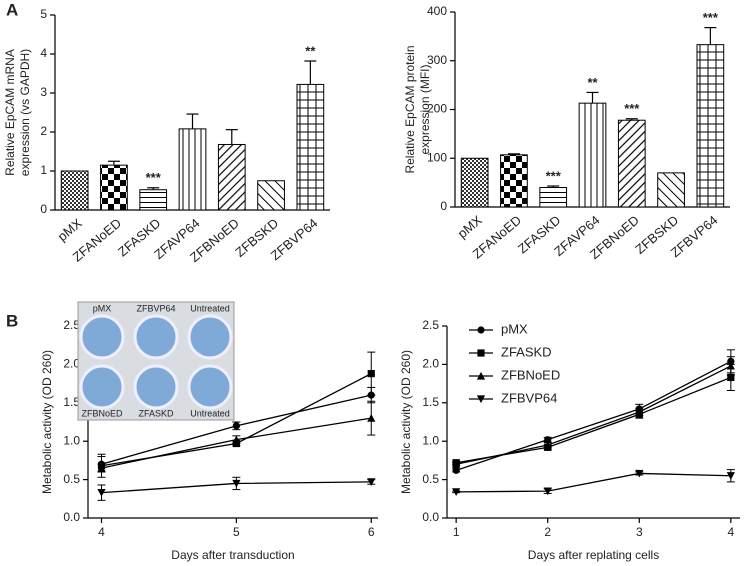  What do you see at coordinates (530, 374) in the screenshot?
I see `legend-label: ZFBNoED` at bounding box center [530, 374].